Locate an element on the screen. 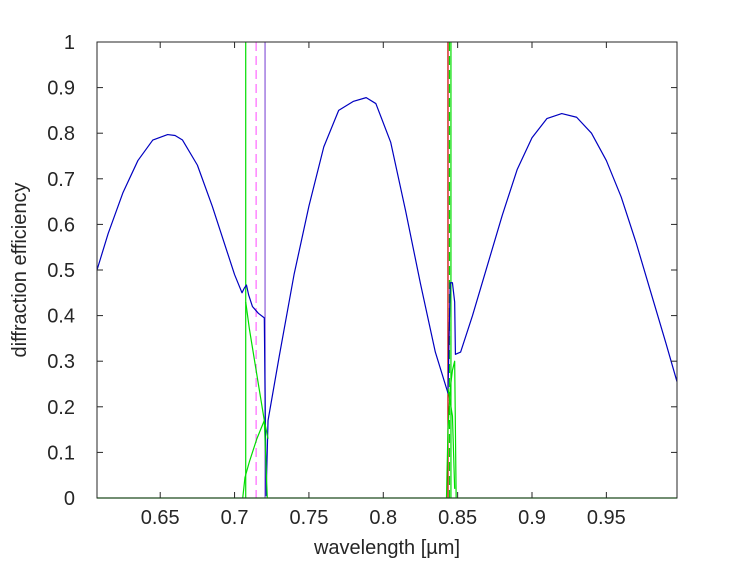 The image size is (747, 561). y-tick-label: 0.4 is located at coordinates (61, 317).